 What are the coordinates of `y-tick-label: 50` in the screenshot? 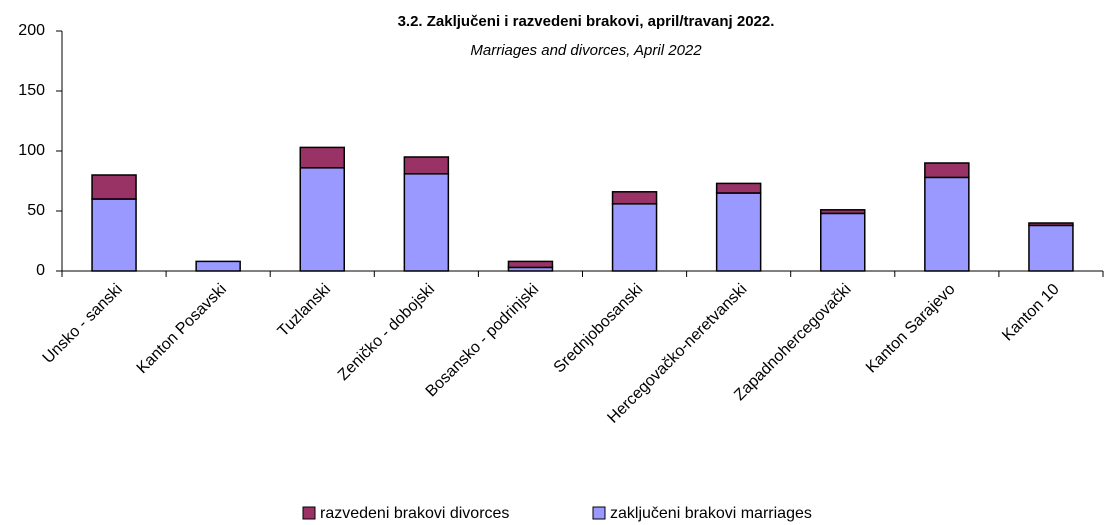 It's located at (36, 210).